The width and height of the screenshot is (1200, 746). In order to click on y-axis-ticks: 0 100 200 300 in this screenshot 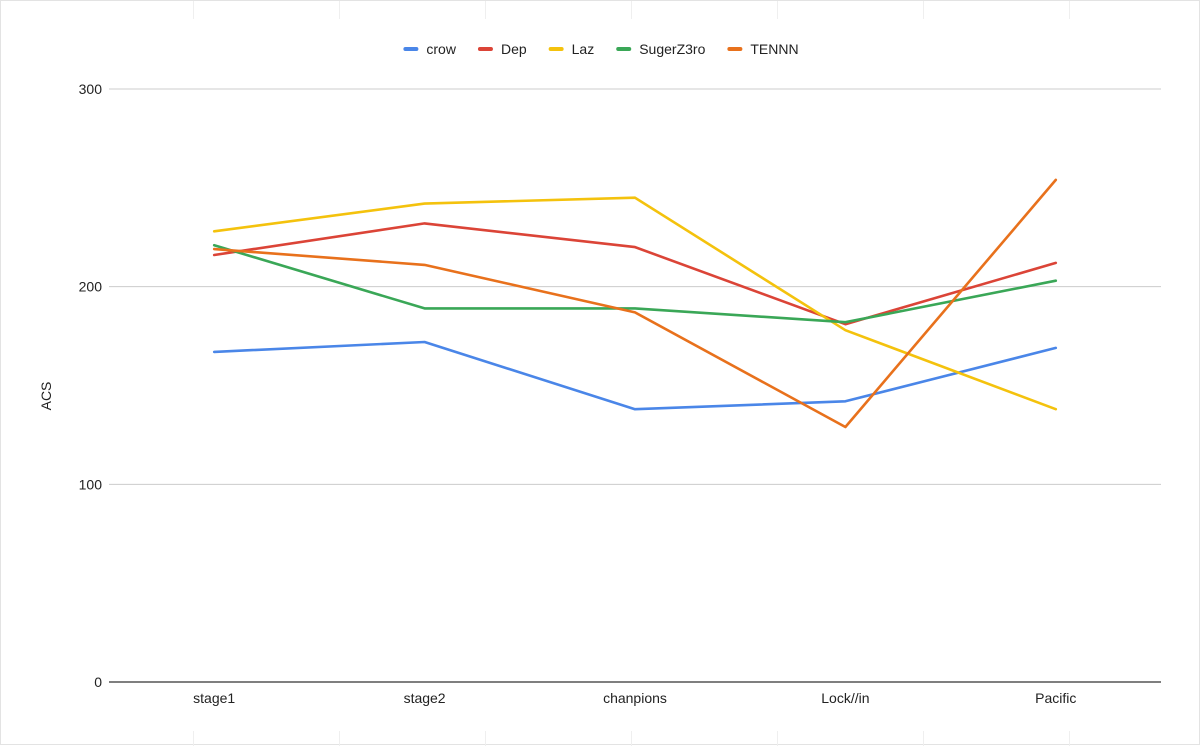, I will do `click(91, 385)`.